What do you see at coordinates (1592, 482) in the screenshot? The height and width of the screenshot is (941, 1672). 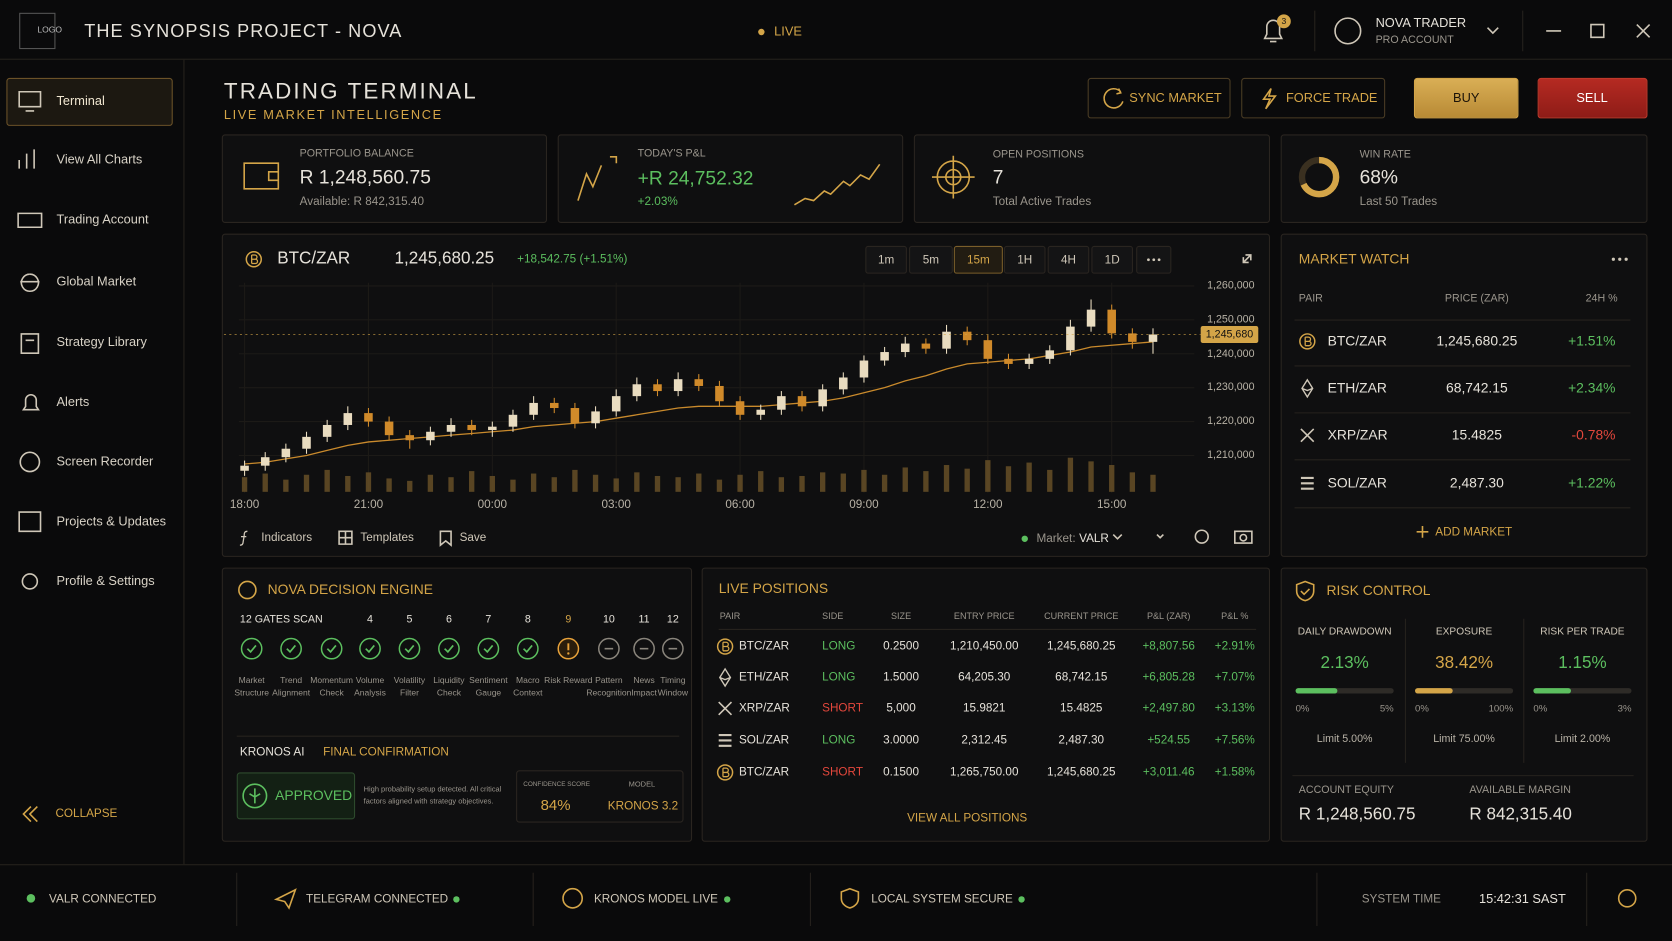 I see `change: +1.22%` at bounding box center [1592, 482].